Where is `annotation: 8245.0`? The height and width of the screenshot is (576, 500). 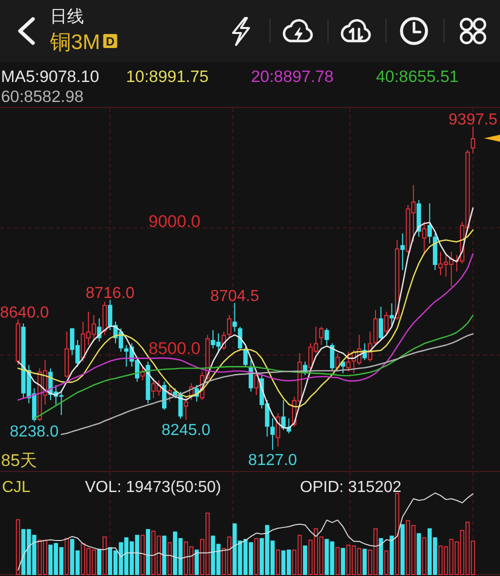
annotation: 8245.0 is located at coordinates (185, 430).